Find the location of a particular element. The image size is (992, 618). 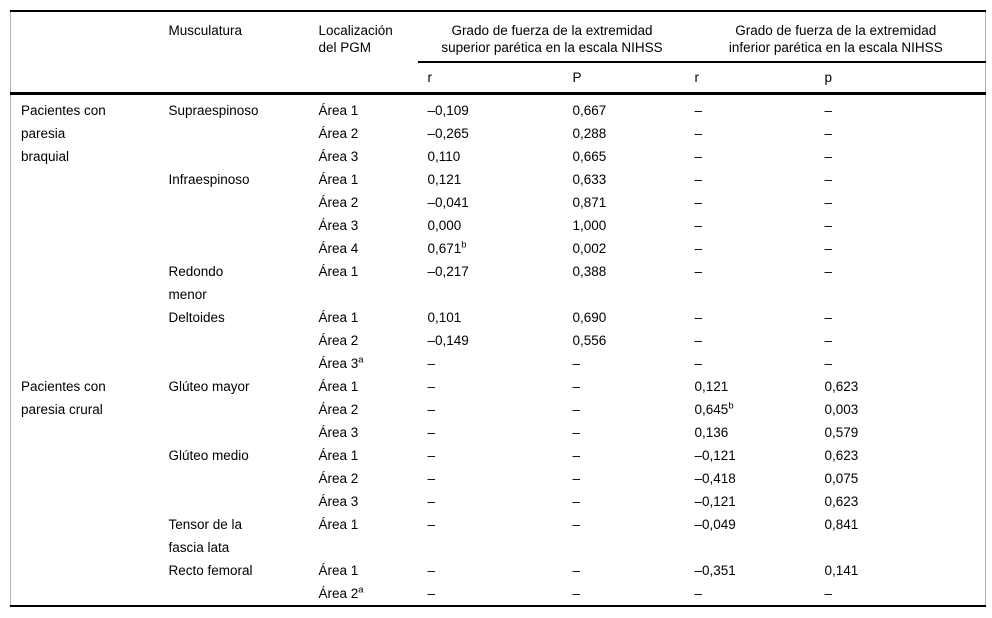

cell-r-superior-value: 0,101 is located at coordinates (444, 317).